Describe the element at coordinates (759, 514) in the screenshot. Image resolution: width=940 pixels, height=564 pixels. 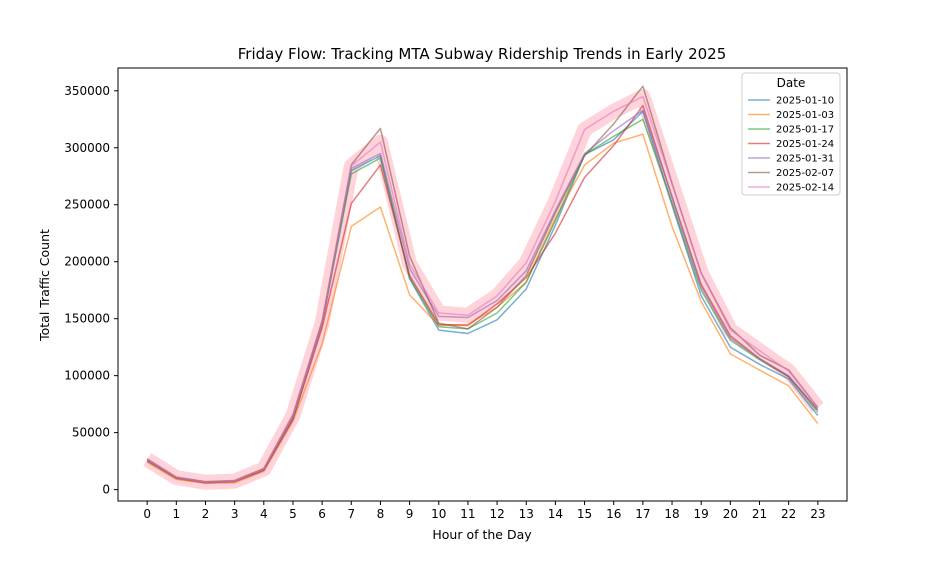
I see `x-tick-label: 21` at that location.